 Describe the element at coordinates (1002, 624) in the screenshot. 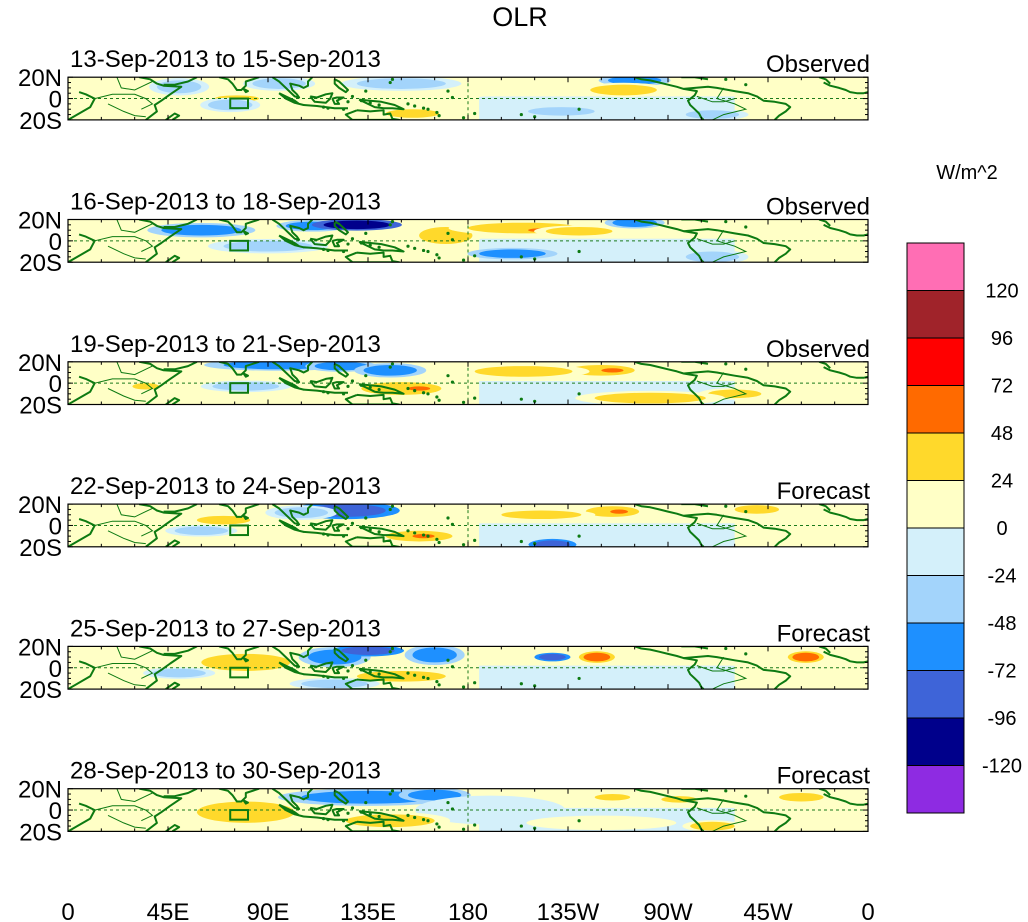

I see `colorbar-level-label: -48` at that location.